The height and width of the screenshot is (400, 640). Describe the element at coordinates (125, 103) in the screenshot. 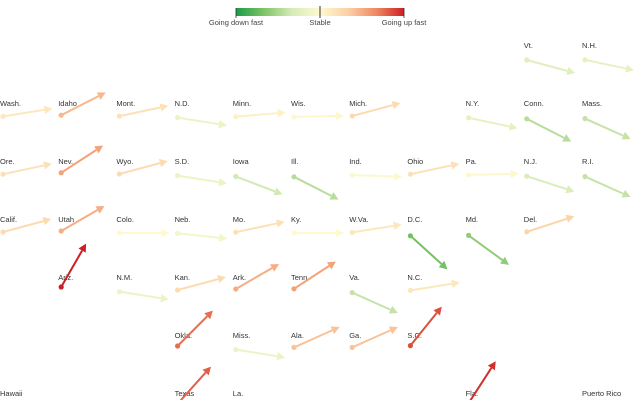

I see `state-label: Mont.` at that location.